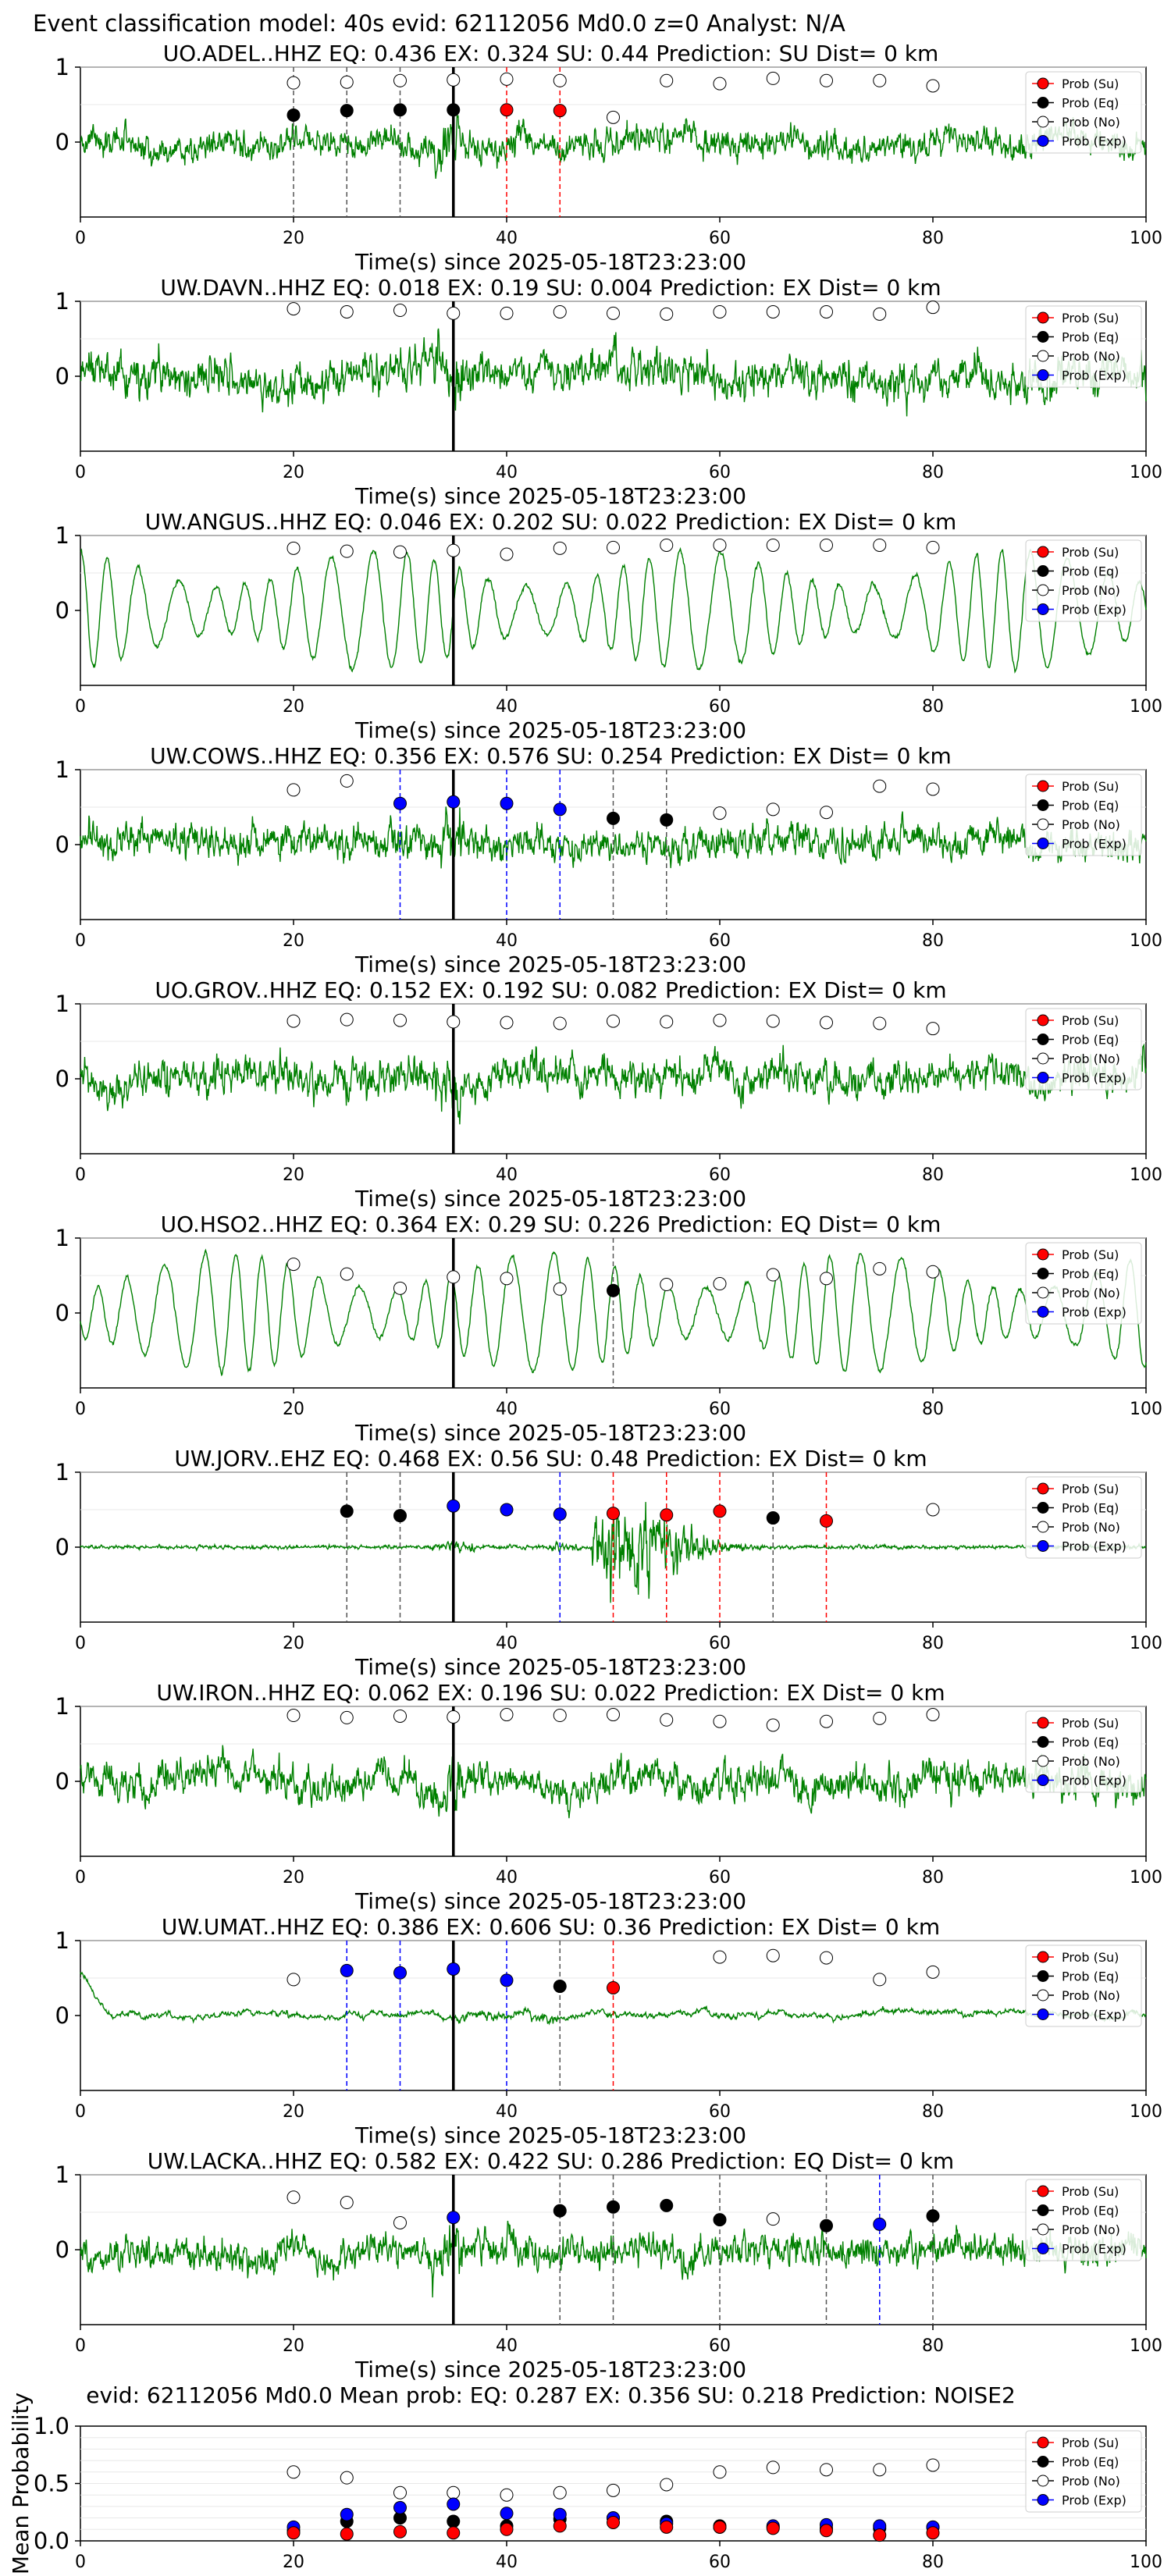 This screenshot has width=1171, height=2576. Describe the element at coordinates (51, 2484) in the screenshot. I see `y-tick-label: 0.5` at that location.